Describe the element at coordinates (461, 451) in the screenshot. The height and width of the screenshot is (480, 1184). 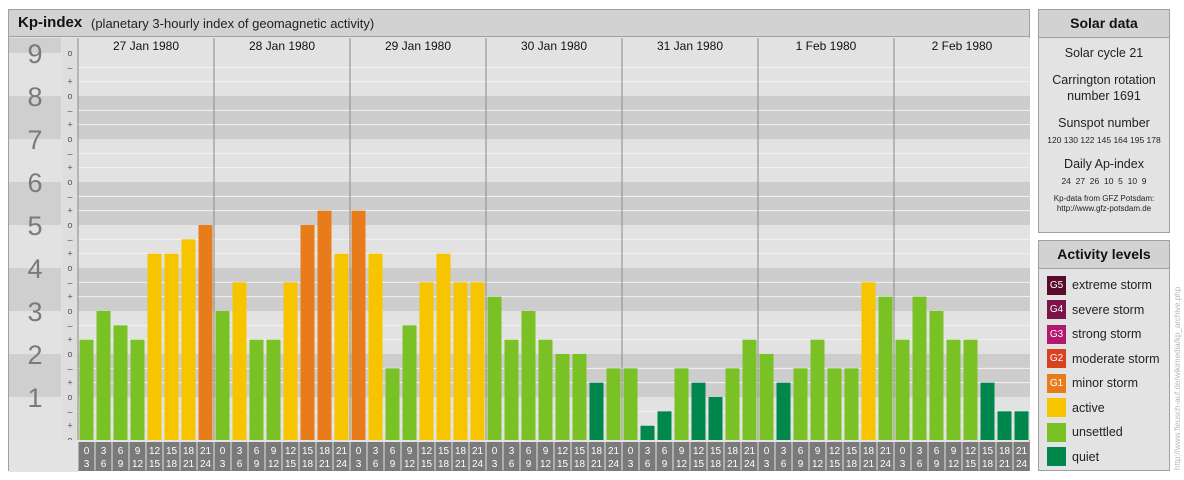
I see `interval-start-label: 18` at that location.